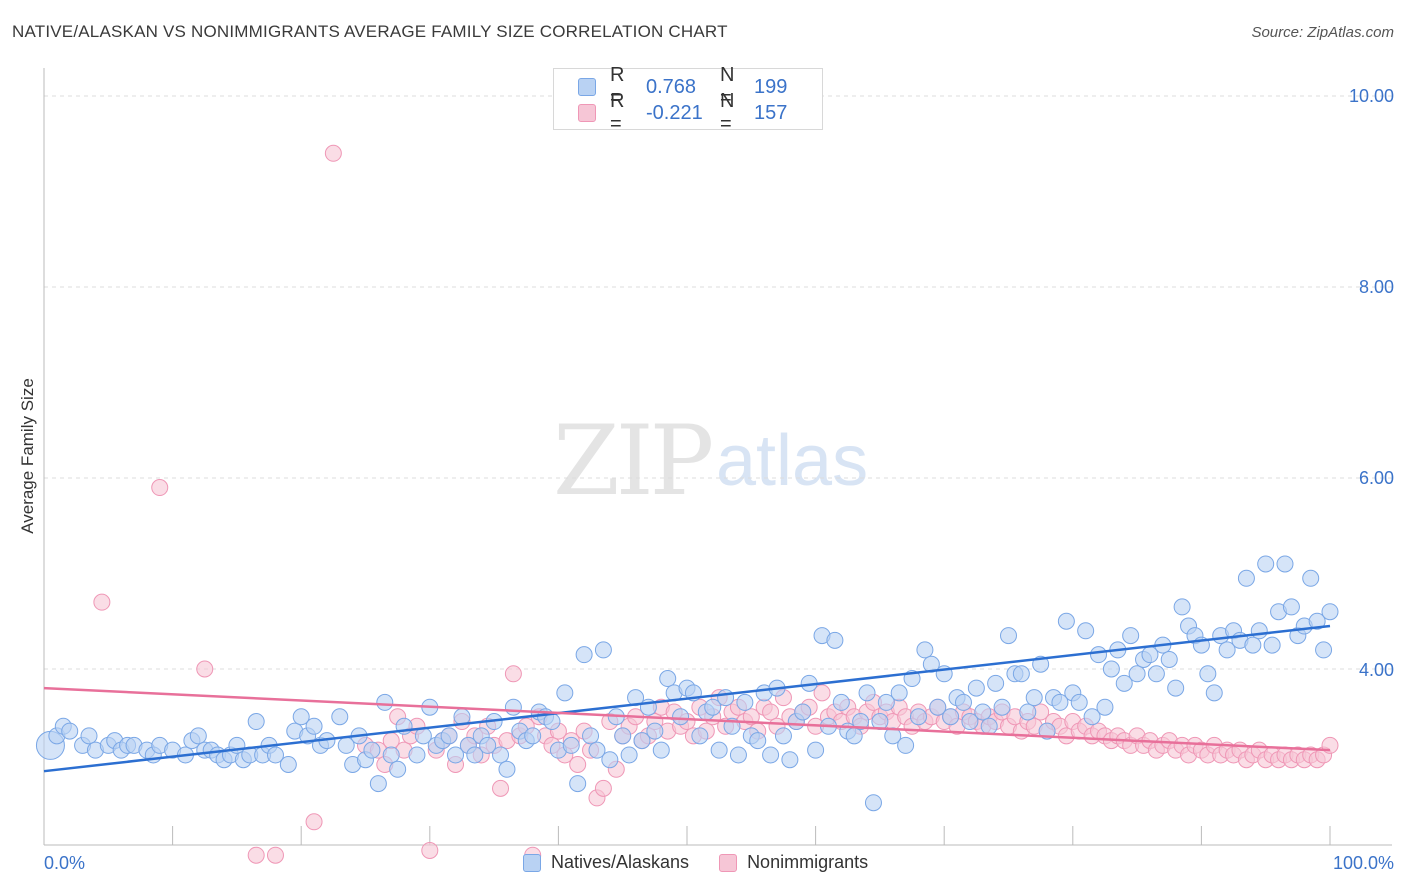  I want to click on stats-row-nonimmigrants: R = -0.221 N = 157, so click(683, 112).